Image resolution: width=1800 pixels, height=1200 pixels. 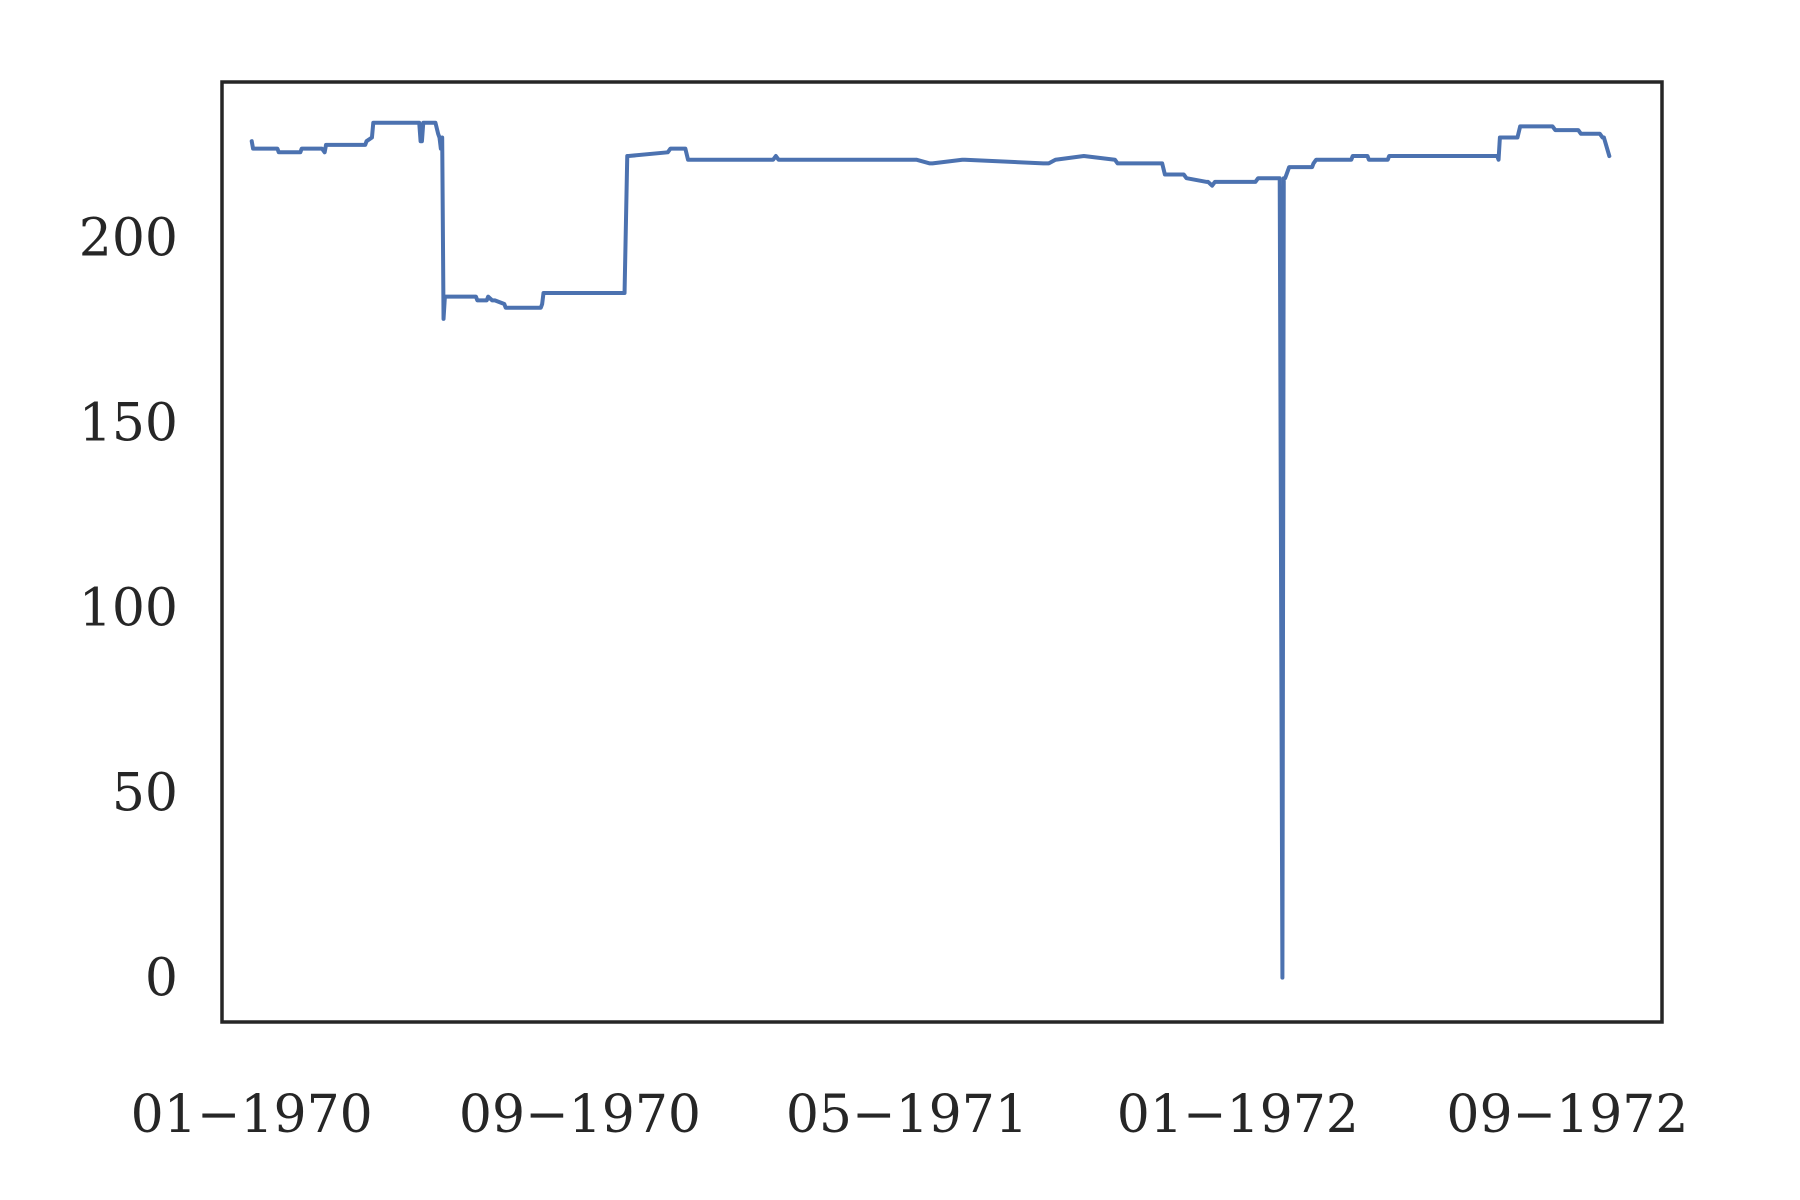 I want to click on x-tick-label: 09−1970, so click(x=580, y=1115).